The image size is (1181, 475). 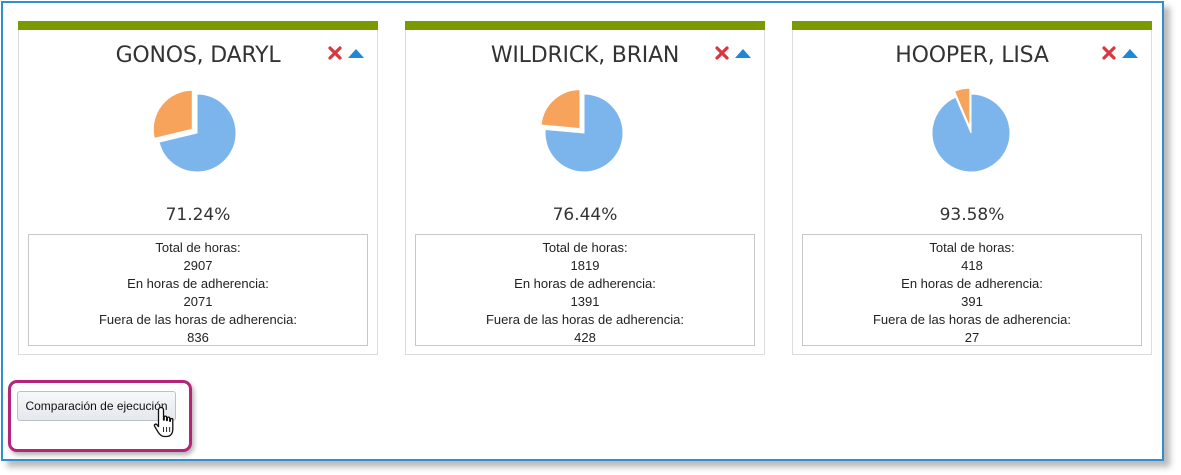 What do you see at coordinates (972, 215) in the screenshot?
I see `adherence-percent: 93.58%` at bounding box center [972, 215].